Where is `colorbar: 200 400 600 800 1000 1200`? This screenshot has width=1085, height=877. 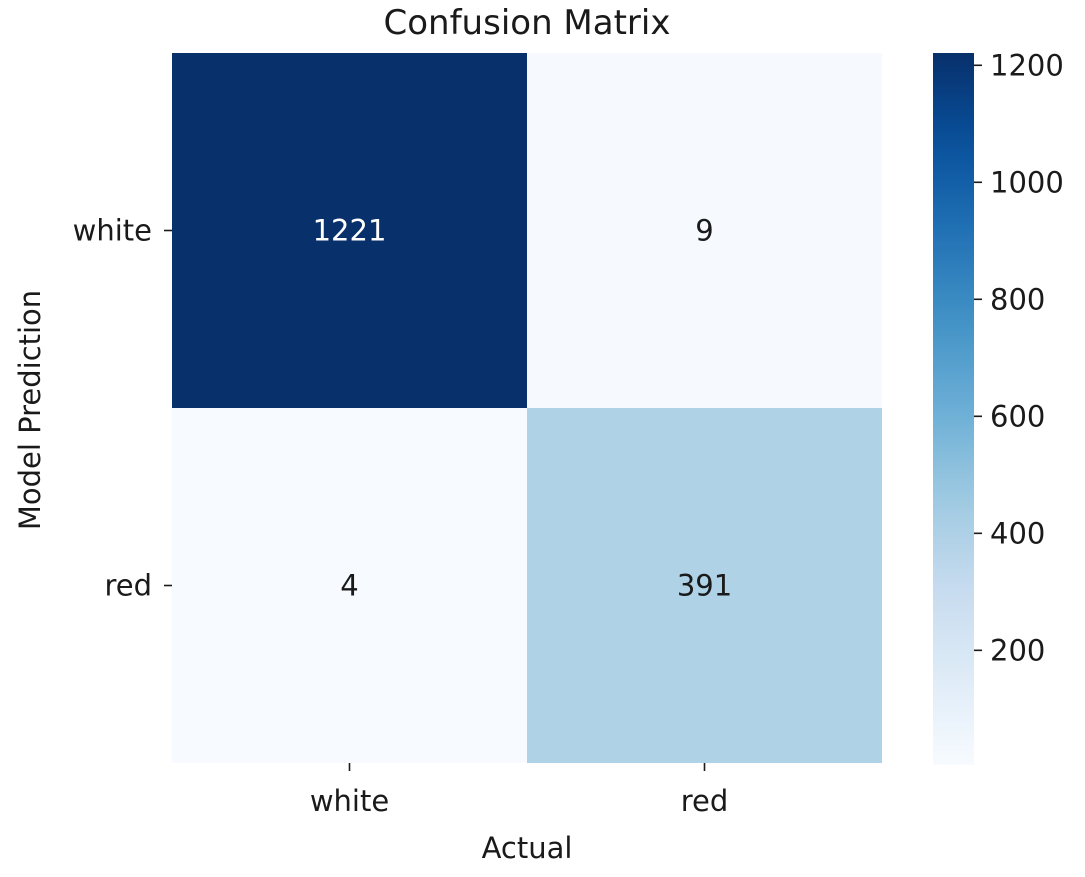
colorbar: 200 400 600 800 1000 1200 is located at coordinates (998, 406).